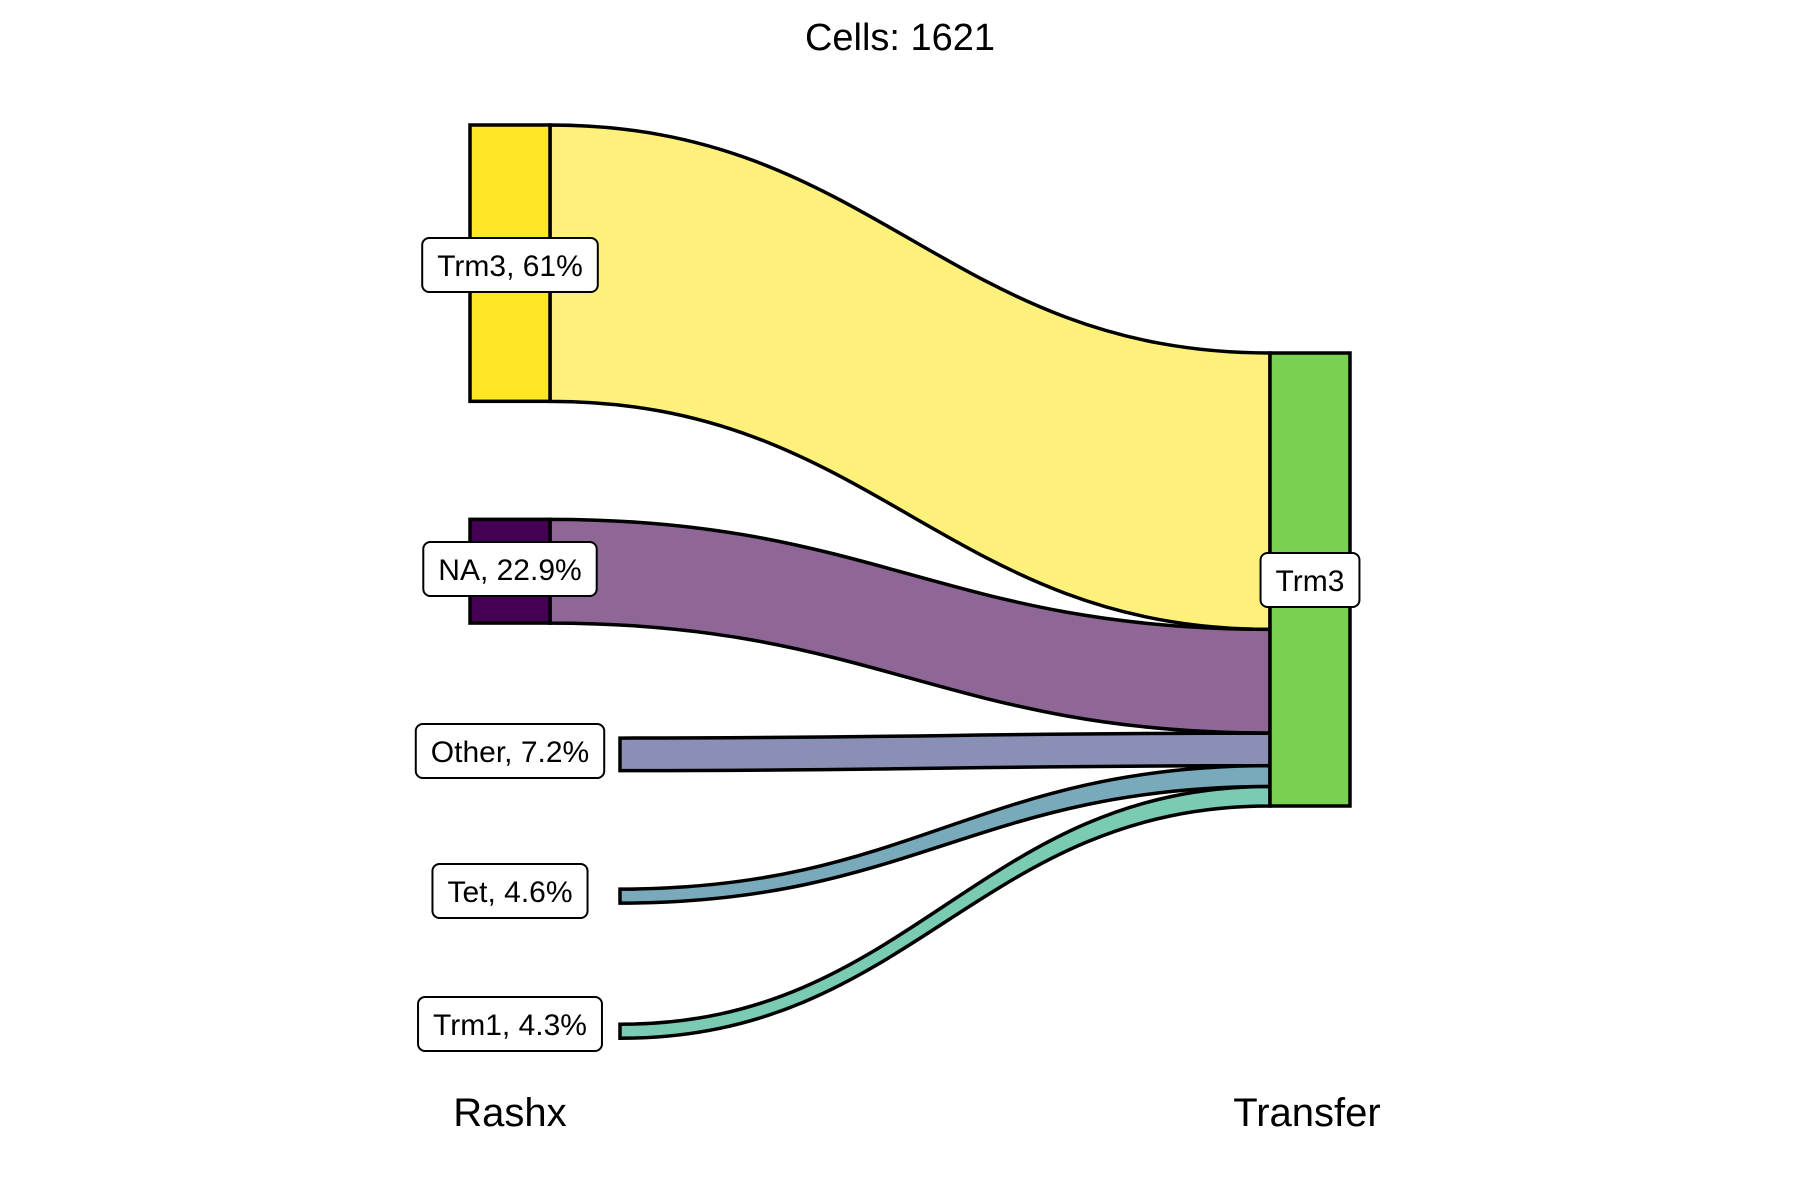 The image size is (1800, 1200). I want to click on source-trm3-label-text: Trm3, 61%, so click(510, 266).